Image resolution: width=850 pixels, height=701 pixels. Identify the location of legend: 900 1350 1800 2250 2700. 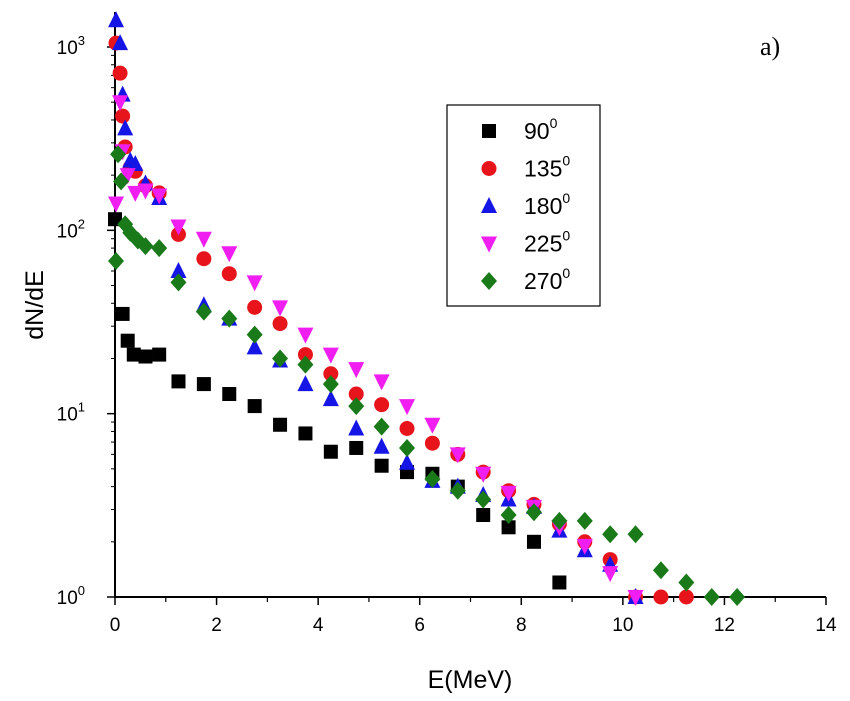
(523, 205).